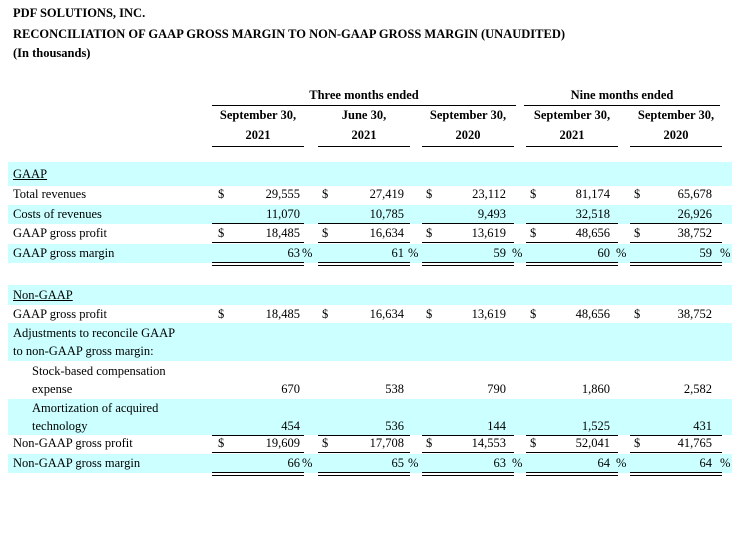 This screenshot has height=548, width=744. What do you see at coordinates (398, 253) in the screenshot?
I see `gaap-gross-margin-value: 61` at bounding box center [398, 253].